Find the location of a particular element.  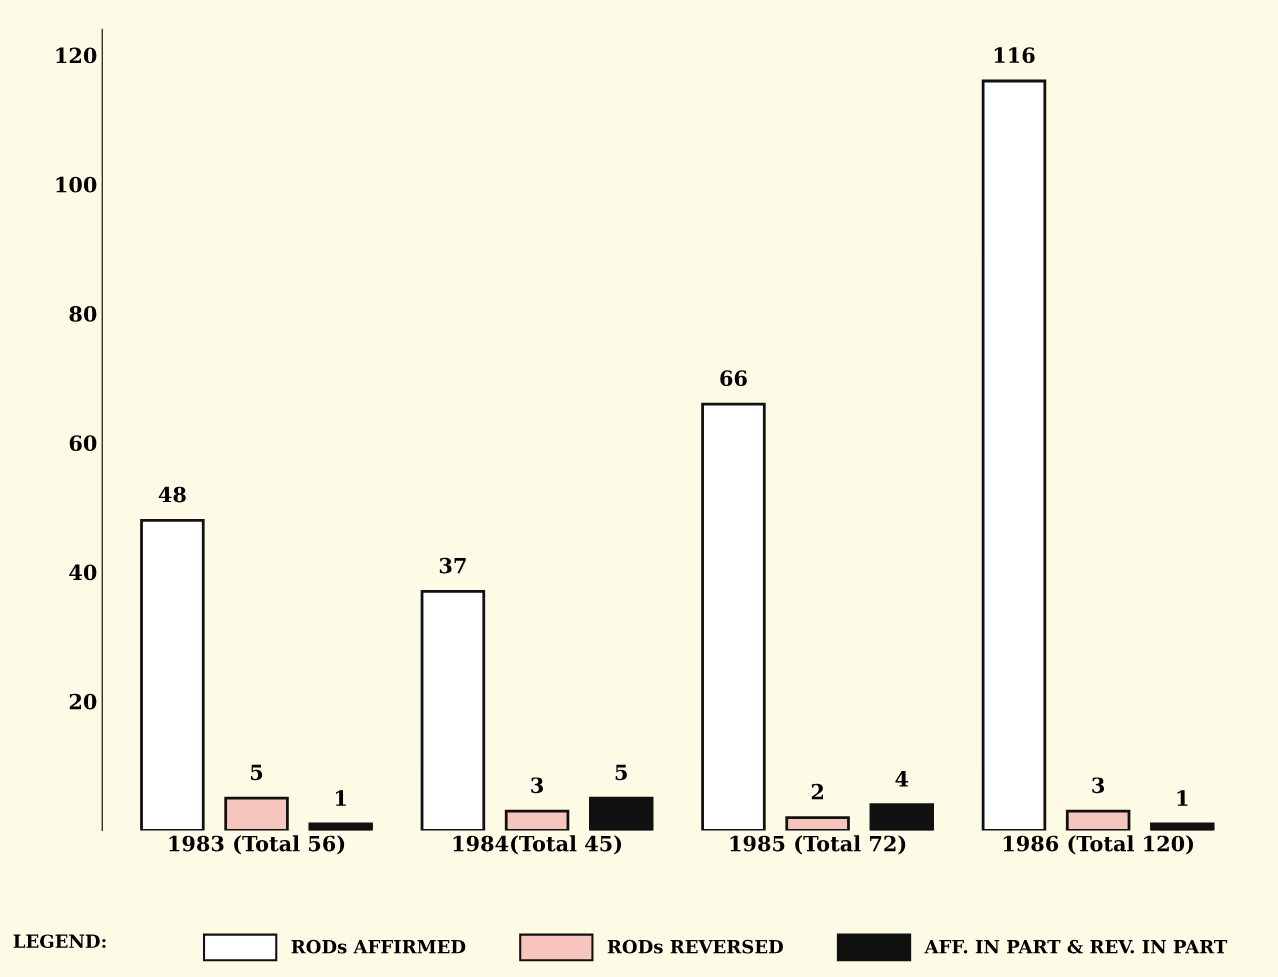

x-tick-label: 1984(Total 45) is located at coordinates (537, 845).